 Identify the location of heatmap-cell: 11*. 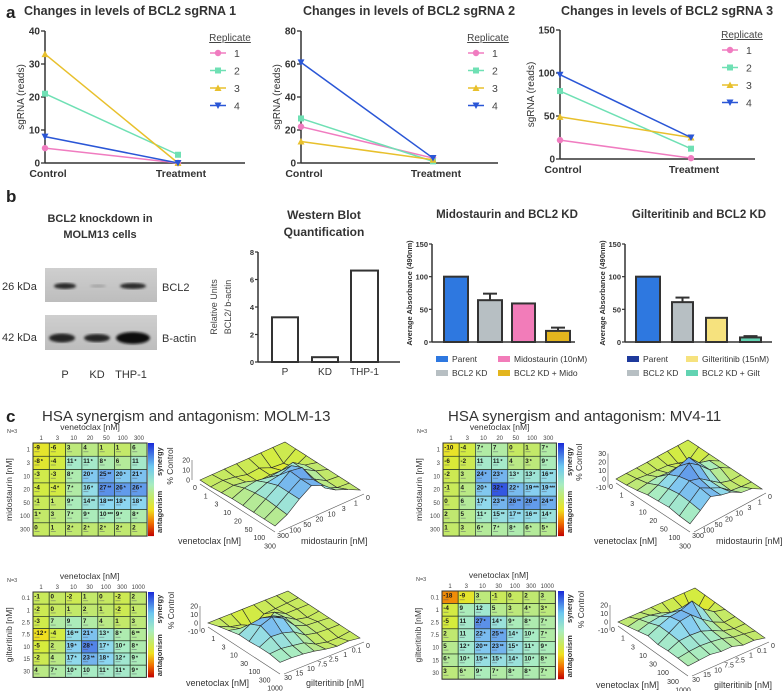
(483, 516).